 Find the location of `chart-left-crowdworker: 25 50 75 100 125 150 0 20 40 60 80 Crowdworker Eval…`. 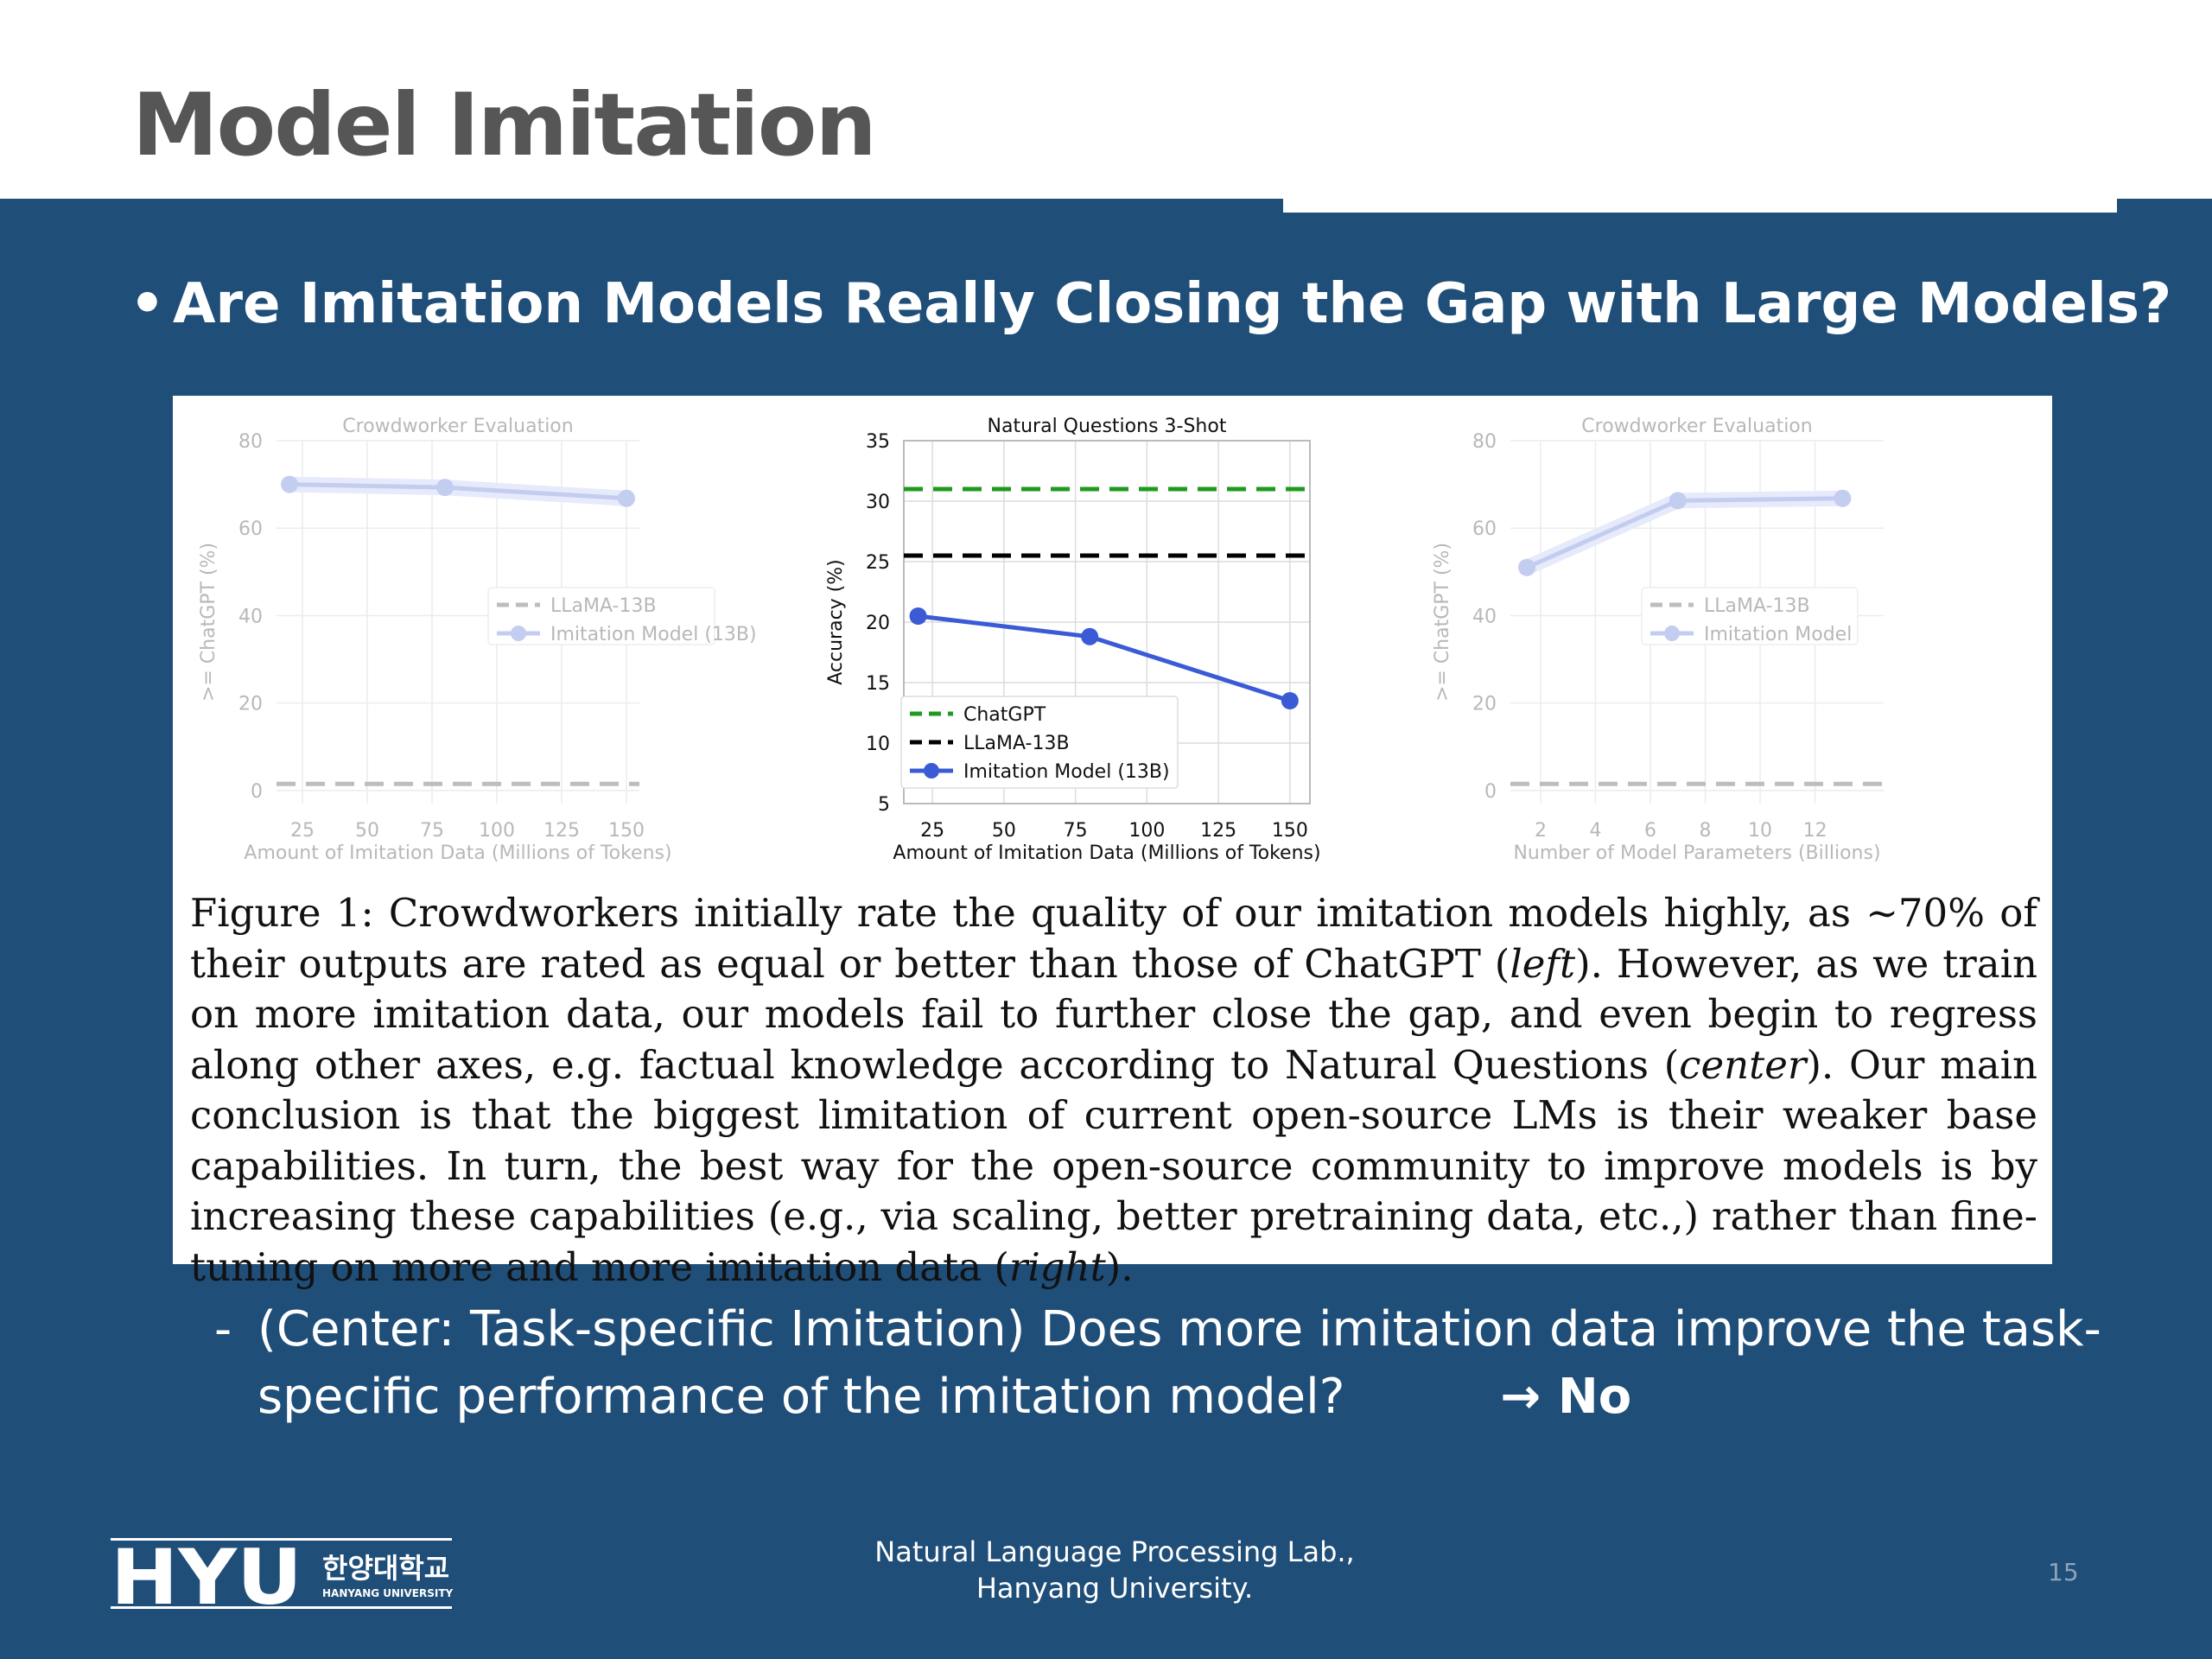

chart-left-crowdworker: 25 50 75 100 125 150 0 20 40 60 80 Crowdworker Eval… is located at coordinates (477, 639).